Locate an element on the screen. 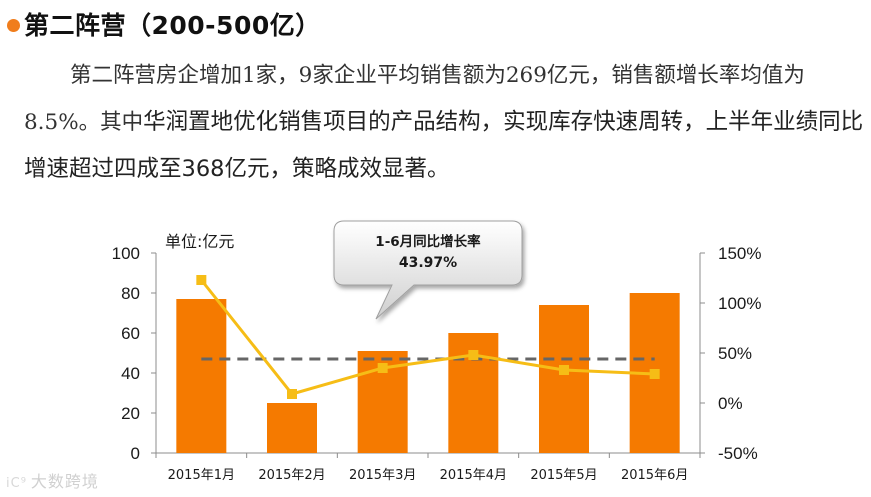 Image resolution: width=871 pixels, height=497 pixels. y-left-tick-label: 40 is located at coordinates (130, 373).